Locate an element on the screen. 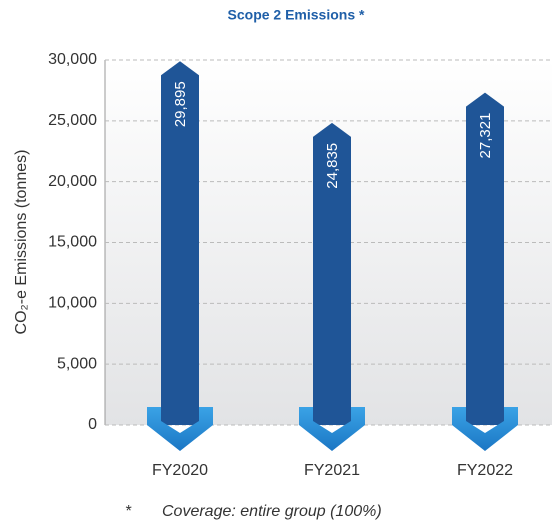 Image resolution: width=552 pixels, height=526 pixels. x-tick-label: FY2020 is located at coordinates (180, 470).